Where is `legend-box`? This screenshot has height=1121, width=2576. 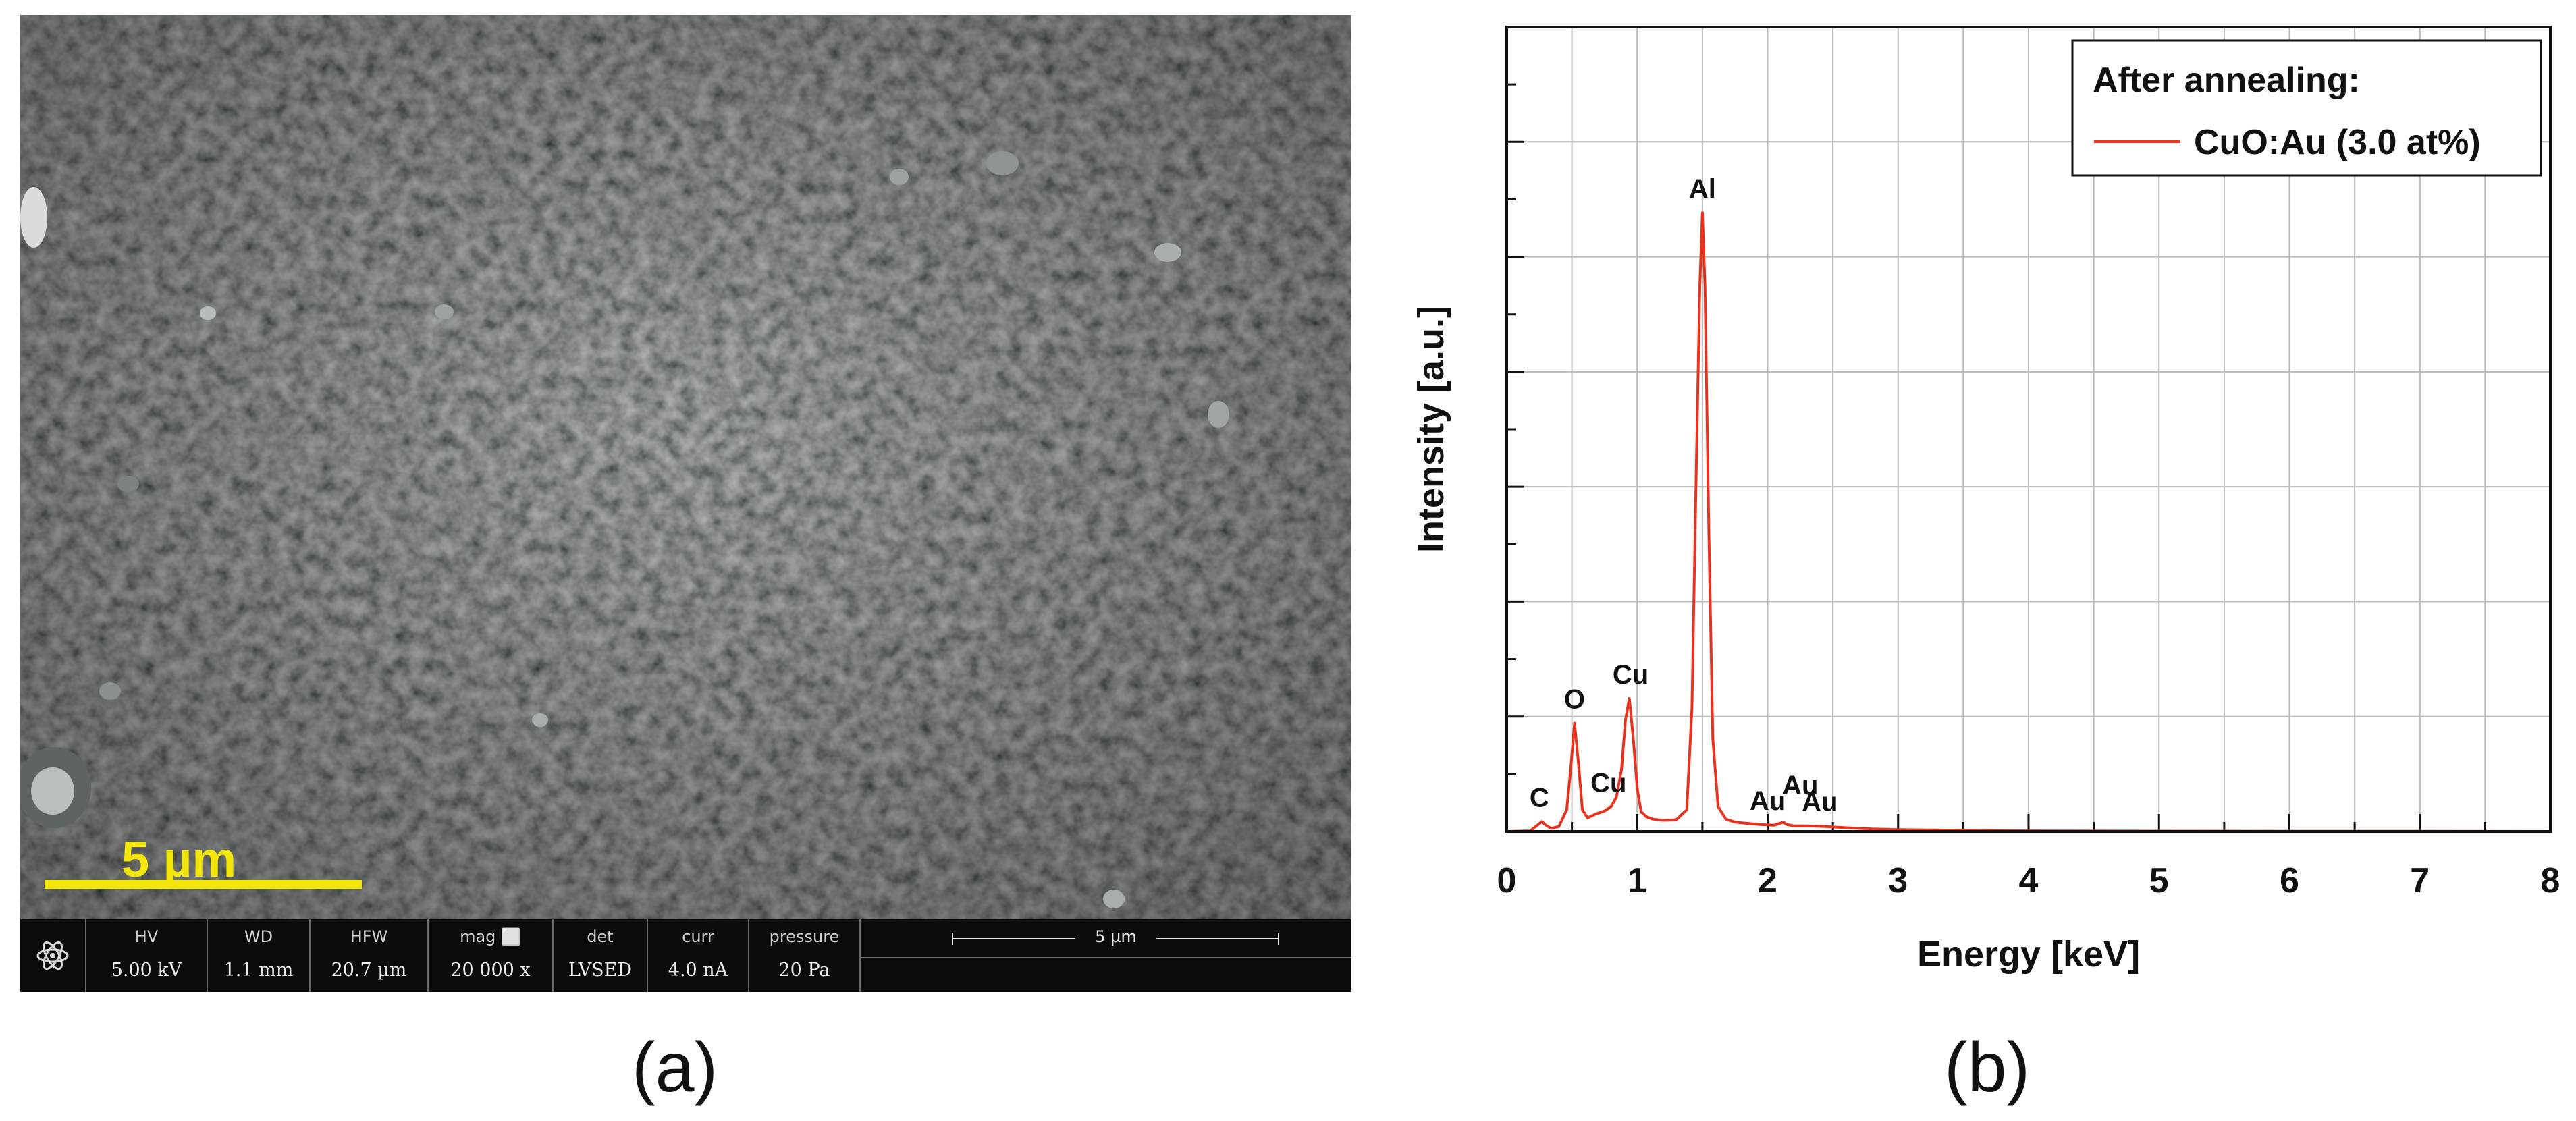 legend-box is located at coordinates (2306, 108).